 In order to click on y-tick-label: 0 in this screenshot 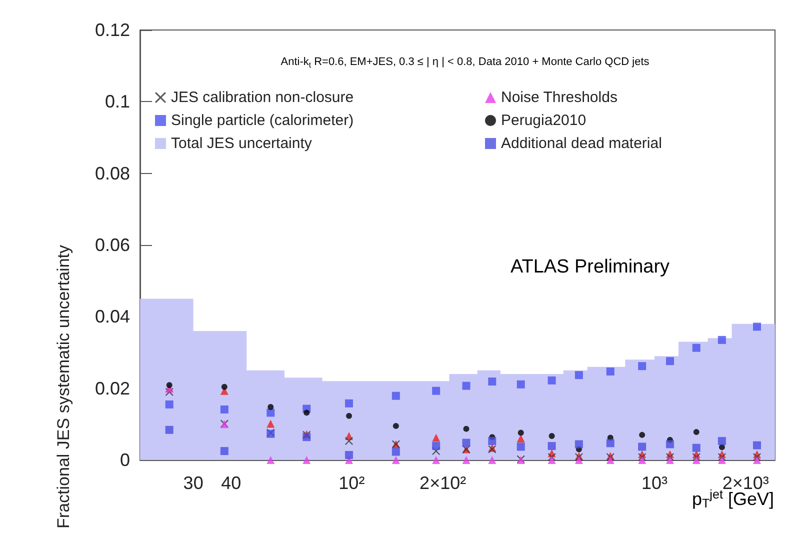, I will do `click(125, 460)`.